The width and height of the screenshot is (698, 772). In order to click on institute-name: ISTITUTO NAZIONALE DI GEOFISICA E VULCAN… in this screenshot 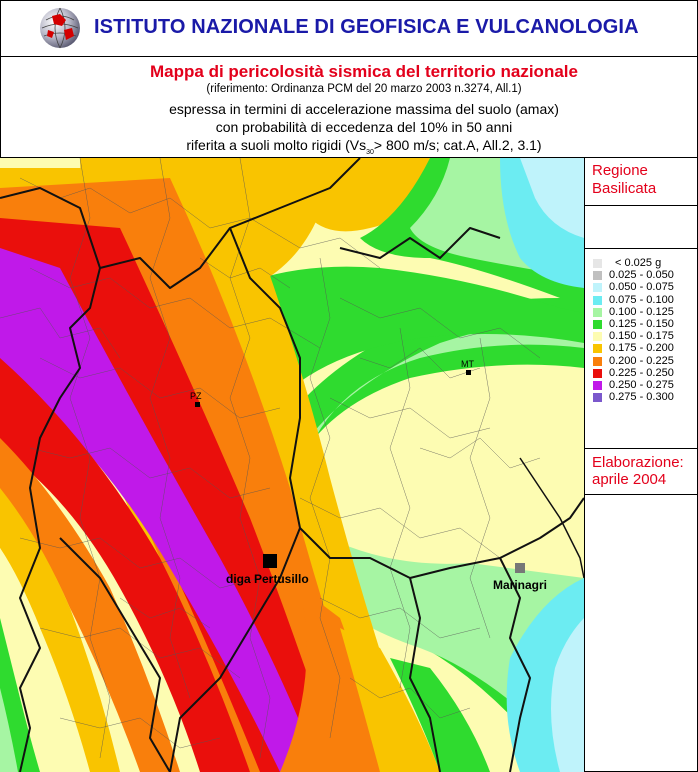, I will do `click(366, 27)`.